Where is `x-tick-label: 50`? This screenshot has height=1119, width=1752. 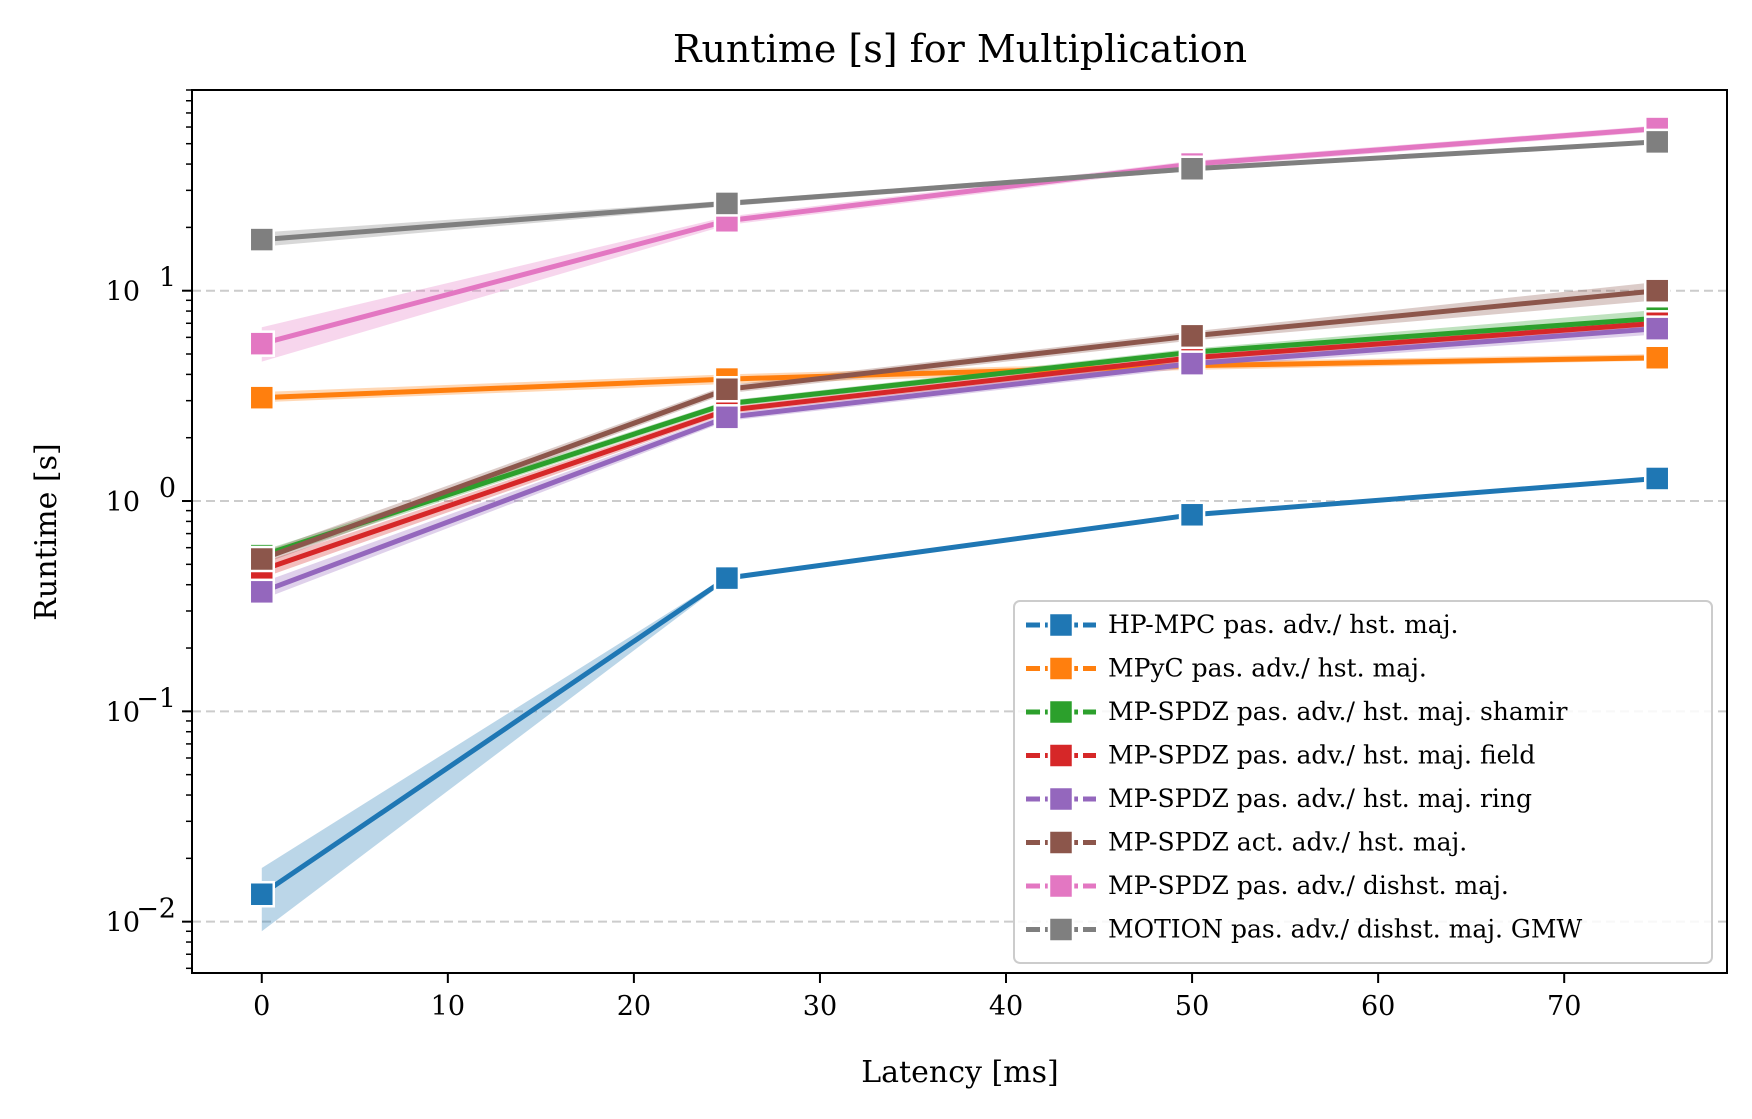 x-tick-label: 50 is located at coordinates (1192, 1006).